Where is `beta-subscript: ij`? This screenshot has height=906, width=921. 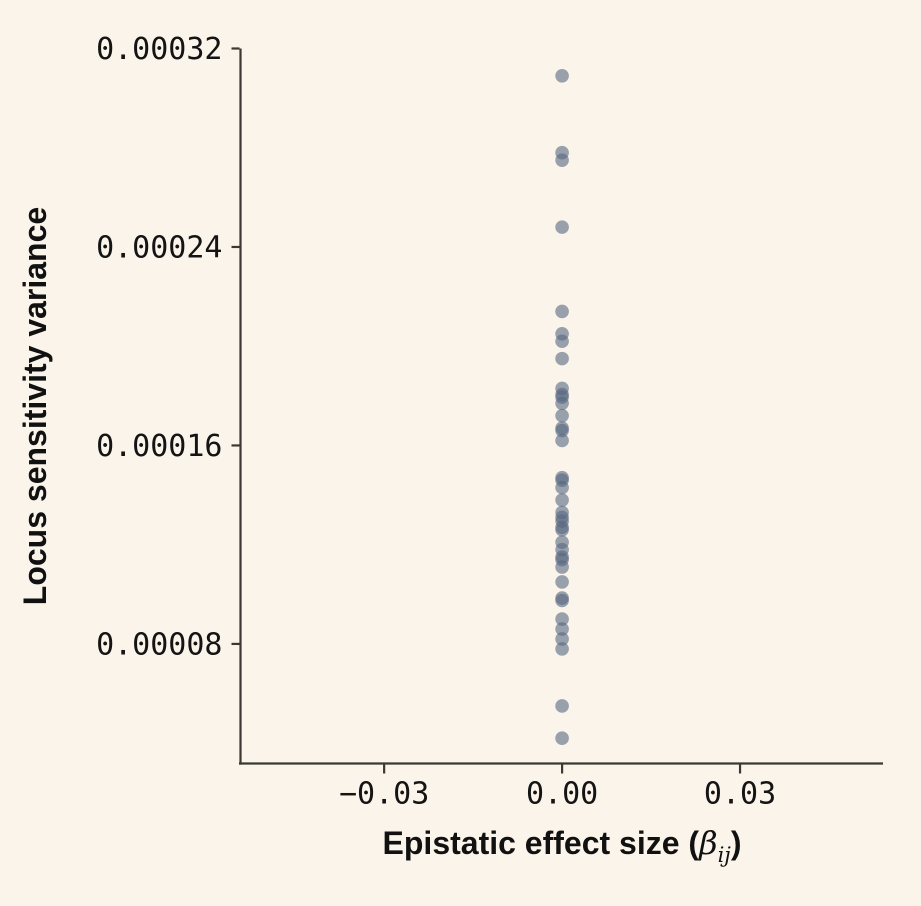 beta-subscript: ij is located at coordinates (725, 855).